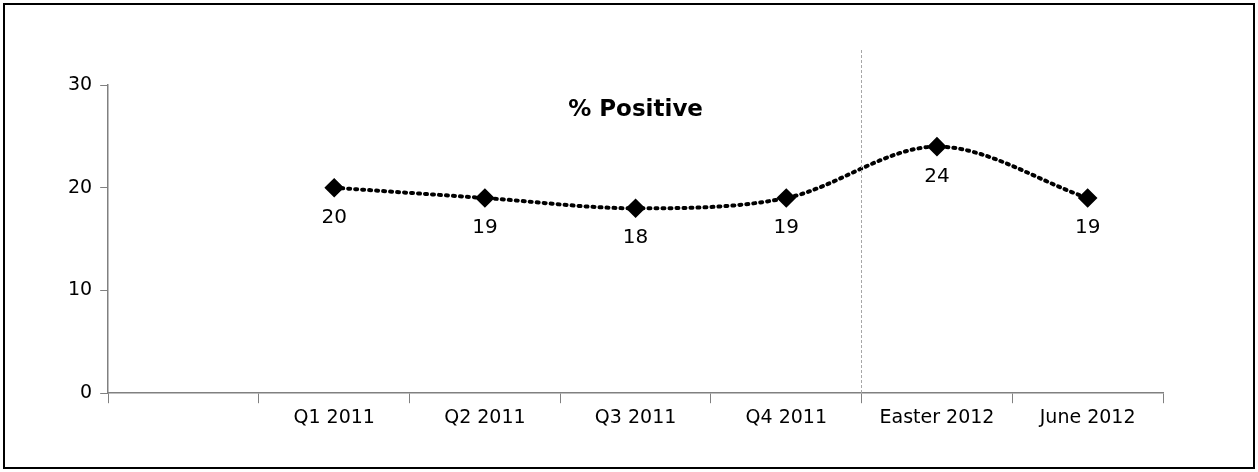 The width and height of the screenshot is (1258, 472). I want to click on data-label: 18, so click(635, 236).